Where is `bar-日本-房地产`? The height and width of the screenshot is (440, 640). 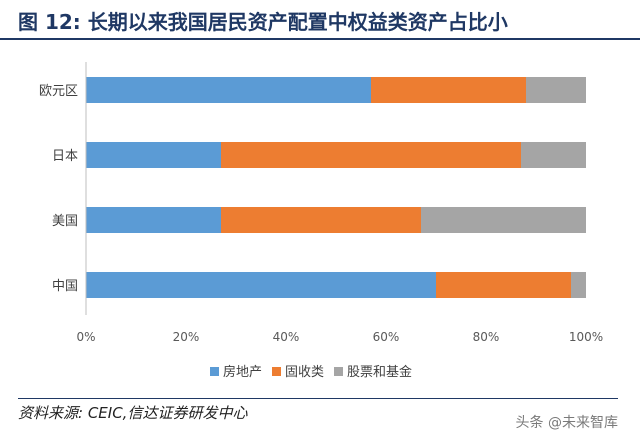
bar-日本-房地产 is located at coordinates (153, 155).